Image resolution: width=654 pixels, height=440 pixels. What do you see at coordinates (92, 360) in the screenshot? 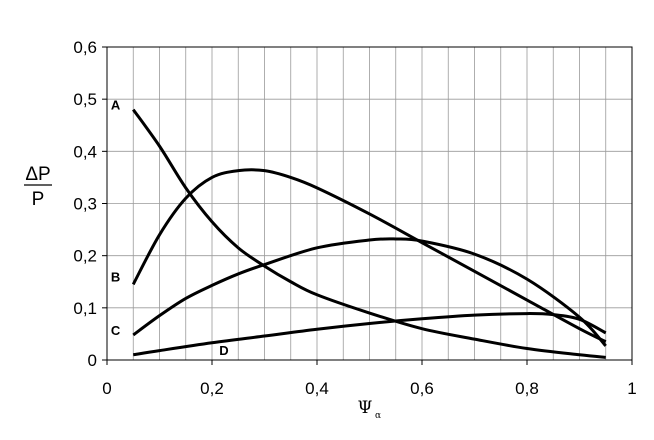
I see `y-tick-label: 0` at bounding box center [92, 360].